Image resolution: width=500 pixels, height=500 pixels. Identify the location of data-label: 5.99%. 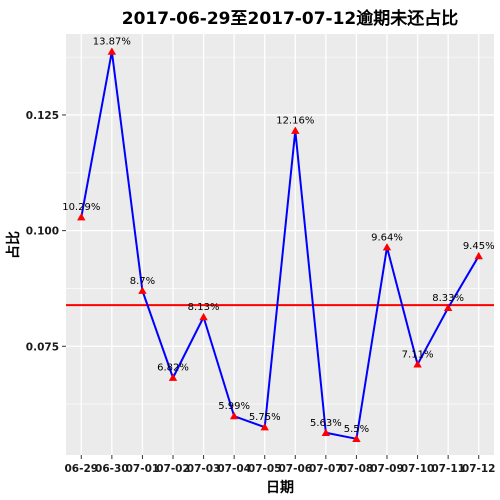
(234, 406).